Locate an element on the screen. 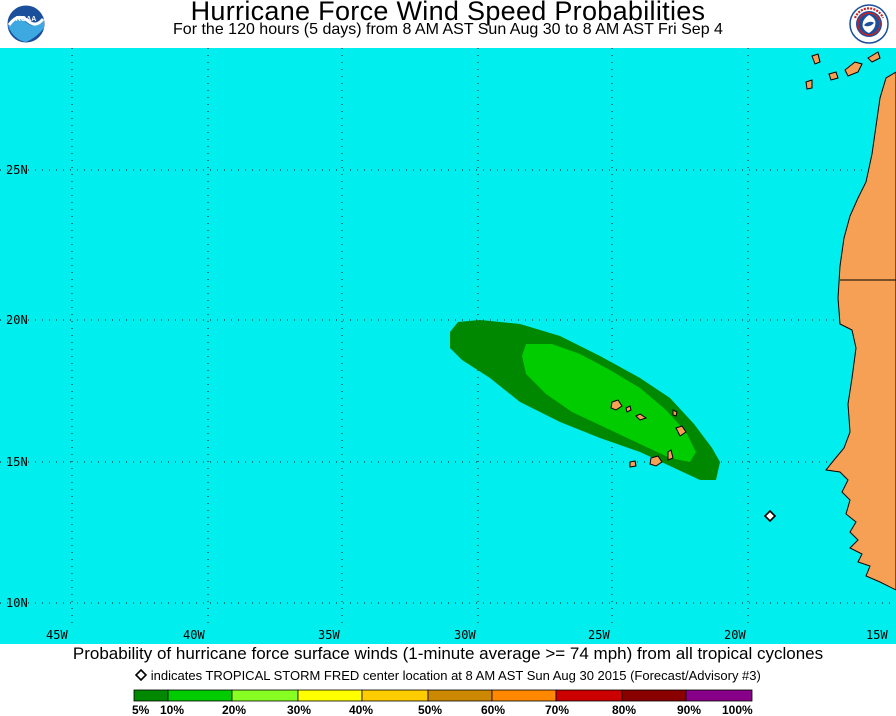 This screenshot has height=716, width=896. diamond-icon is located at coordinates (141, 675).